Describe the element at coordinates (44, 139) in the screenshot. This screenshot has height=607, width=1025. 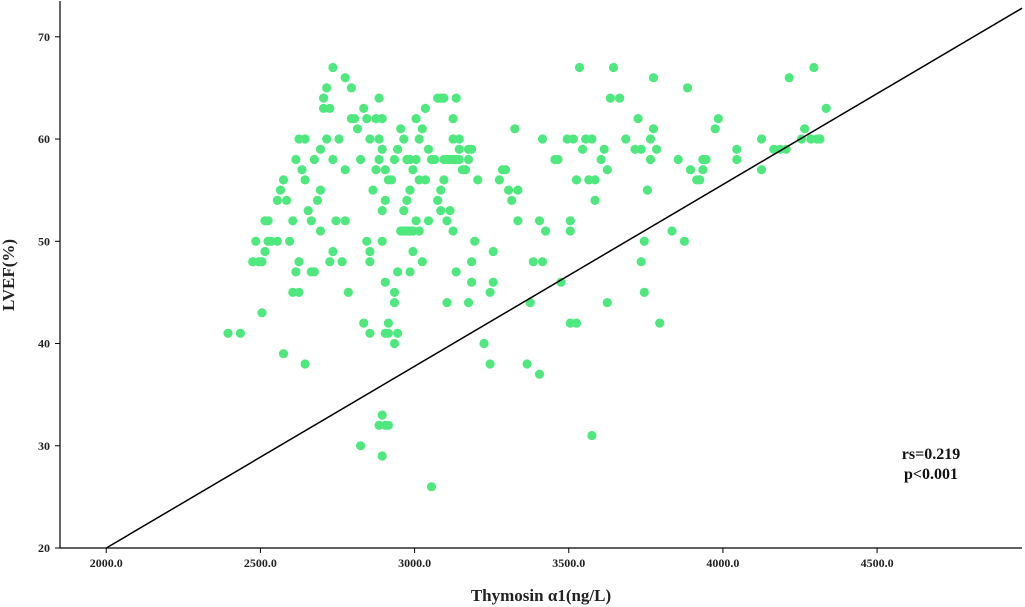
I see `y-tick-label: 60` at that location.